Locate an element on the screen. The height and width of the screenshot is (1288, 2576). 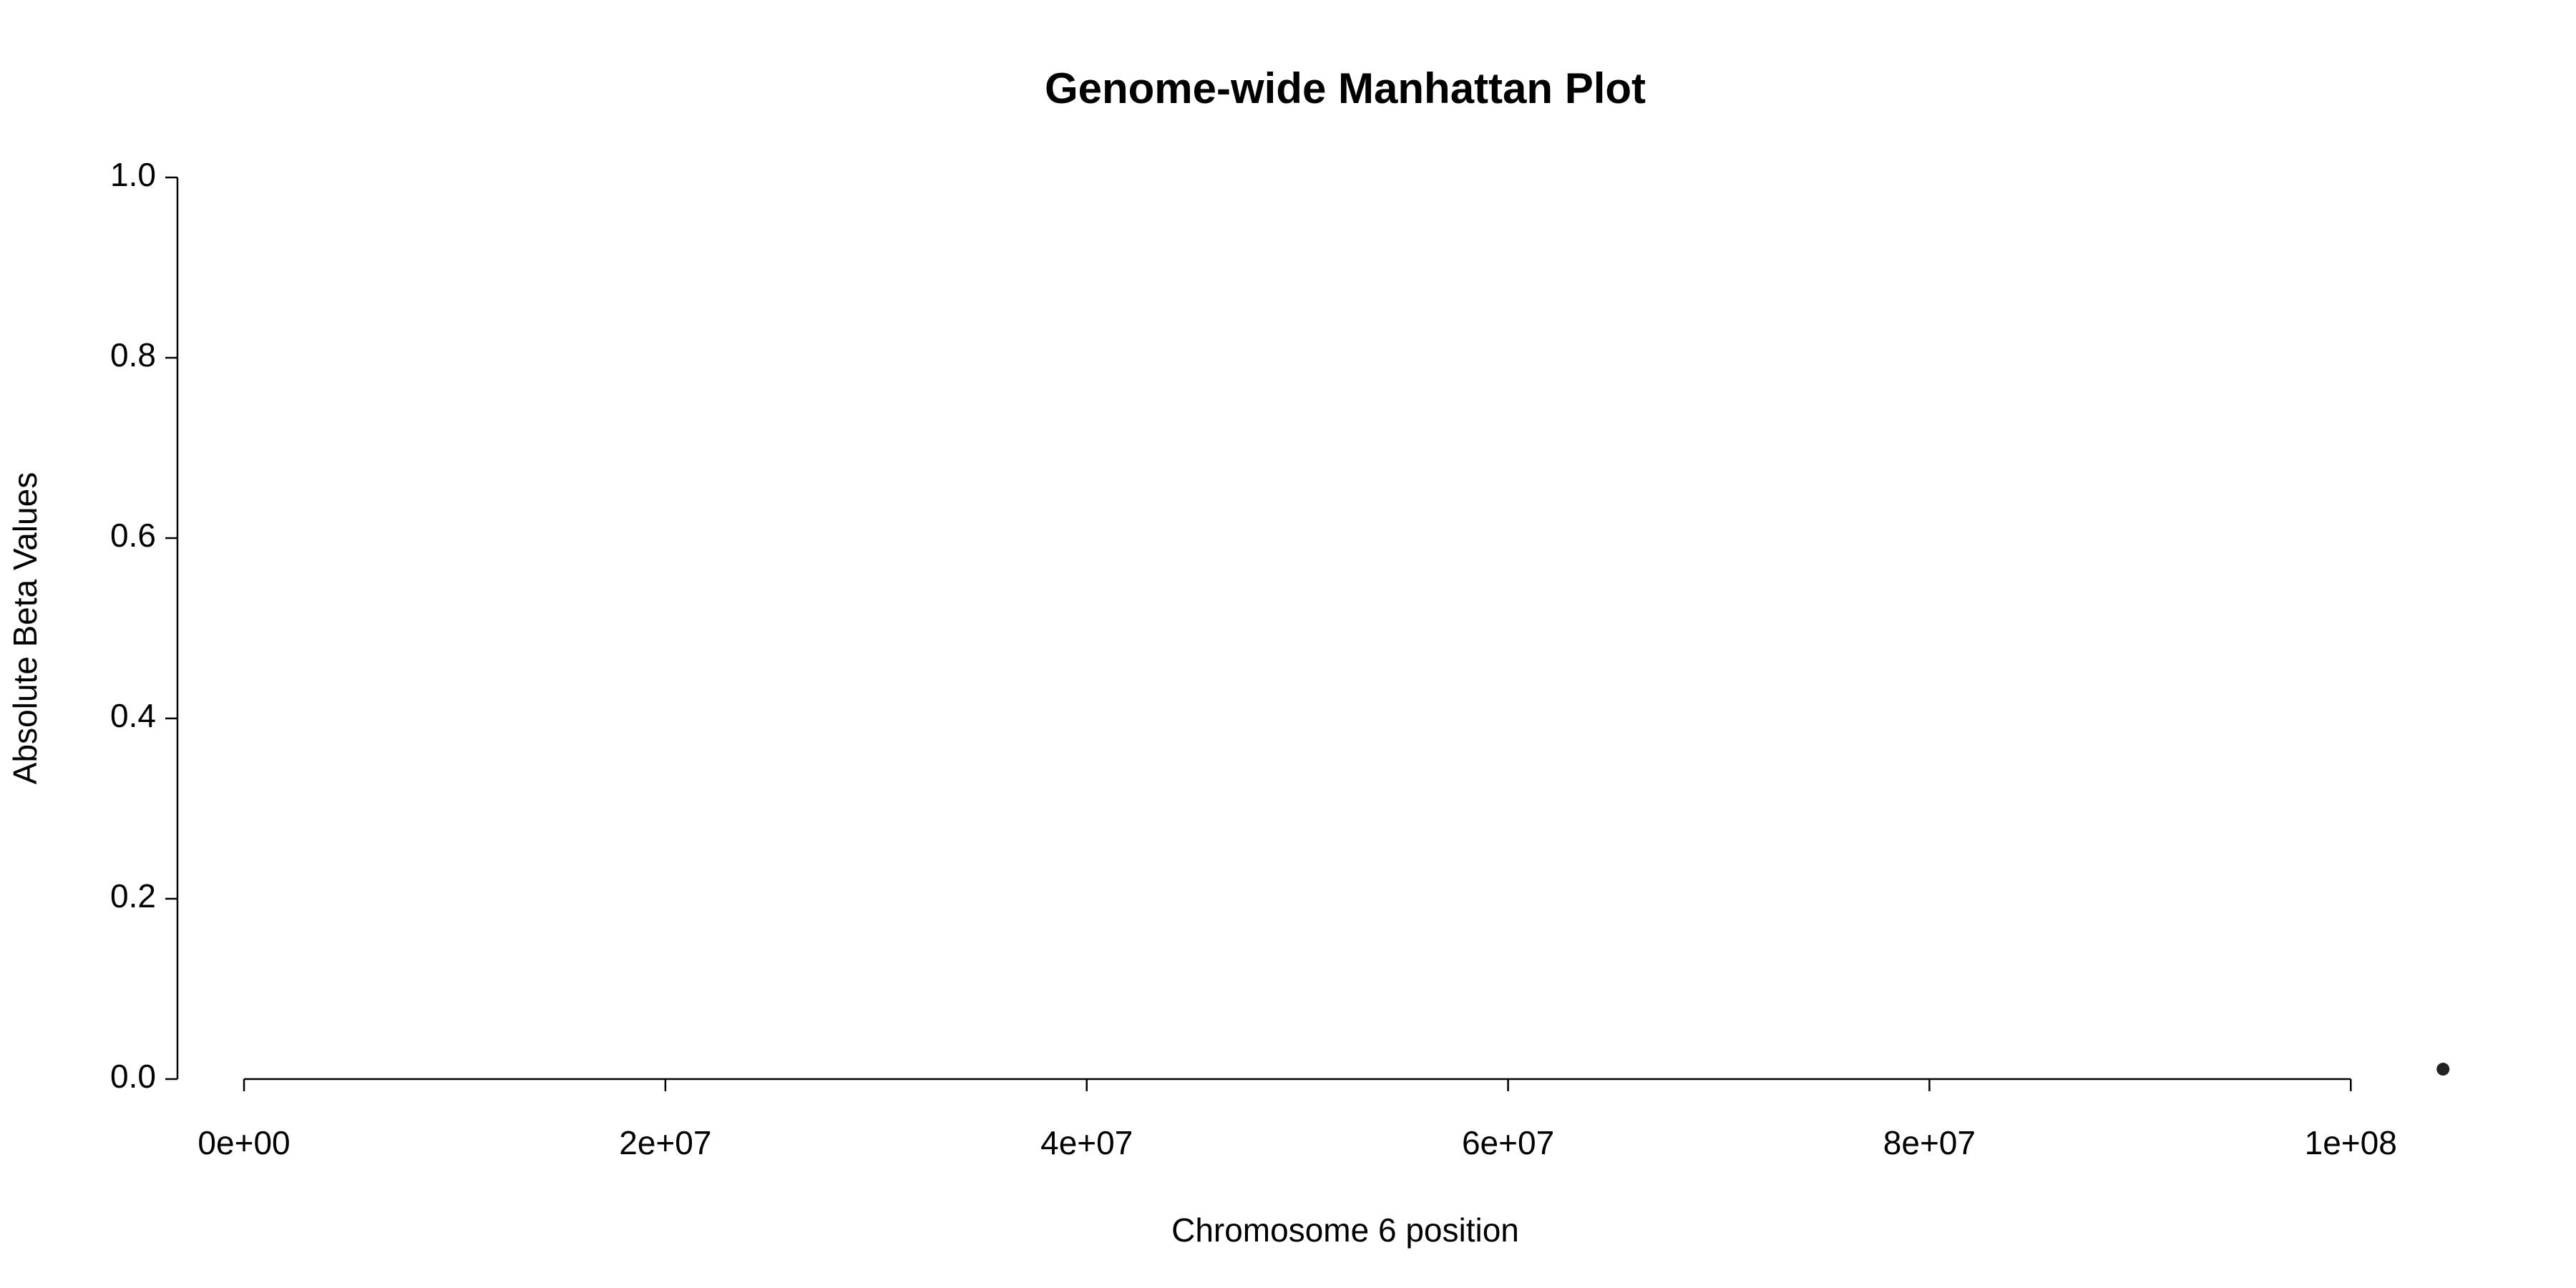
x-tick-label: 0e+00 is located at coordinates (243, 1142).